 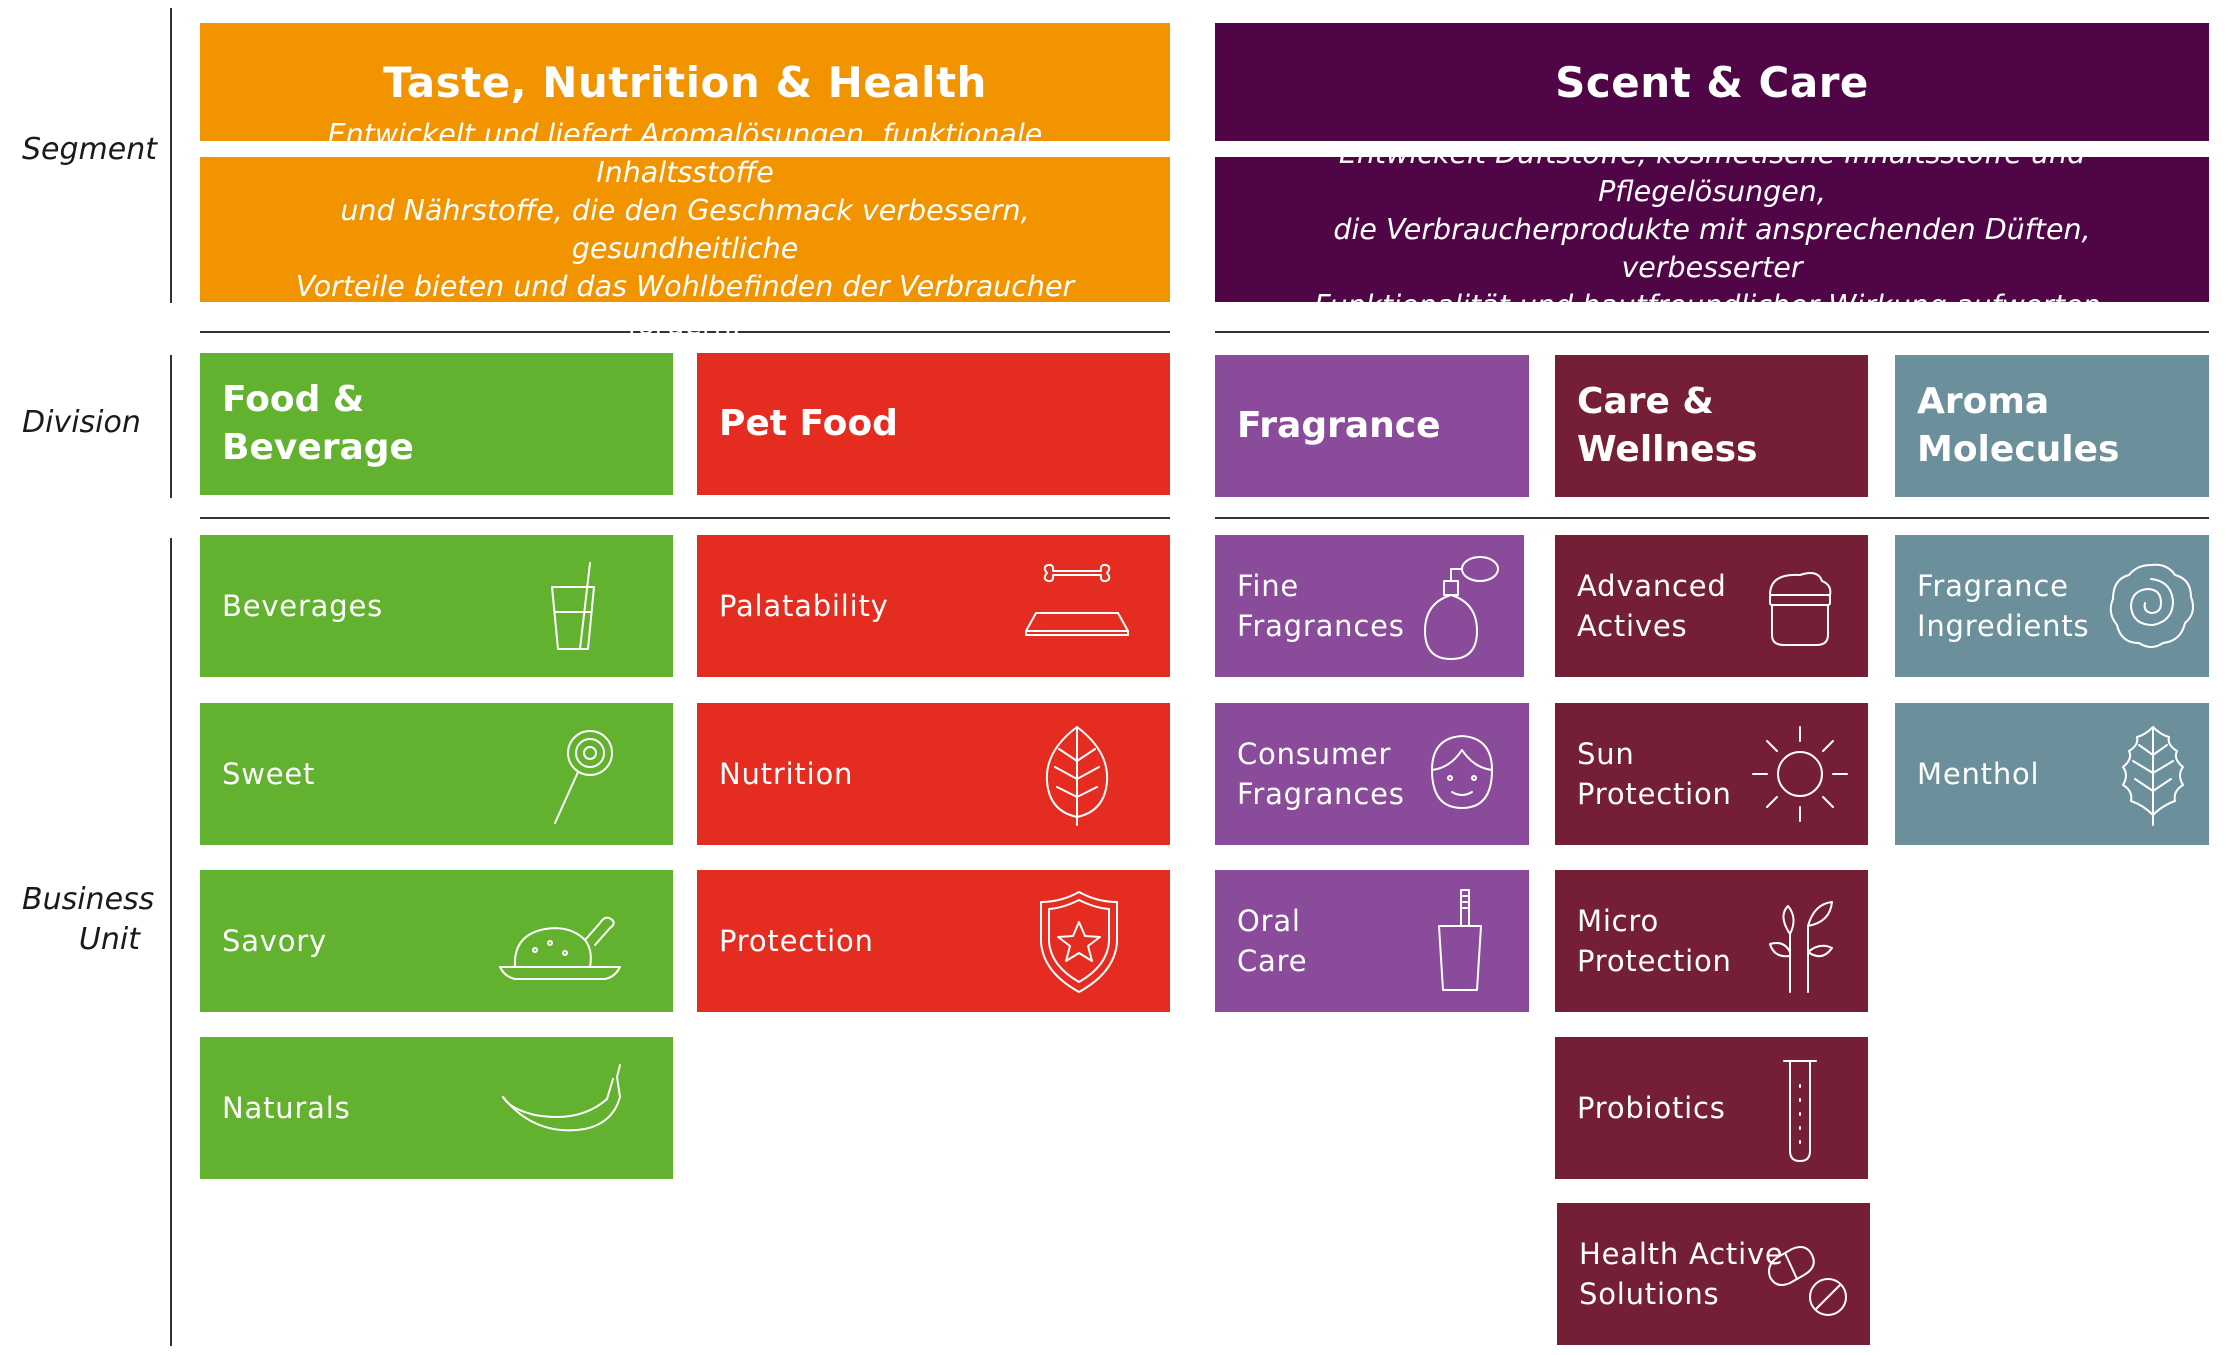 What do you see at coordinates (436, 424) in the screenshot?
I see `division-food-beverage: Food & Beverage` at bounding box center [436, 424].